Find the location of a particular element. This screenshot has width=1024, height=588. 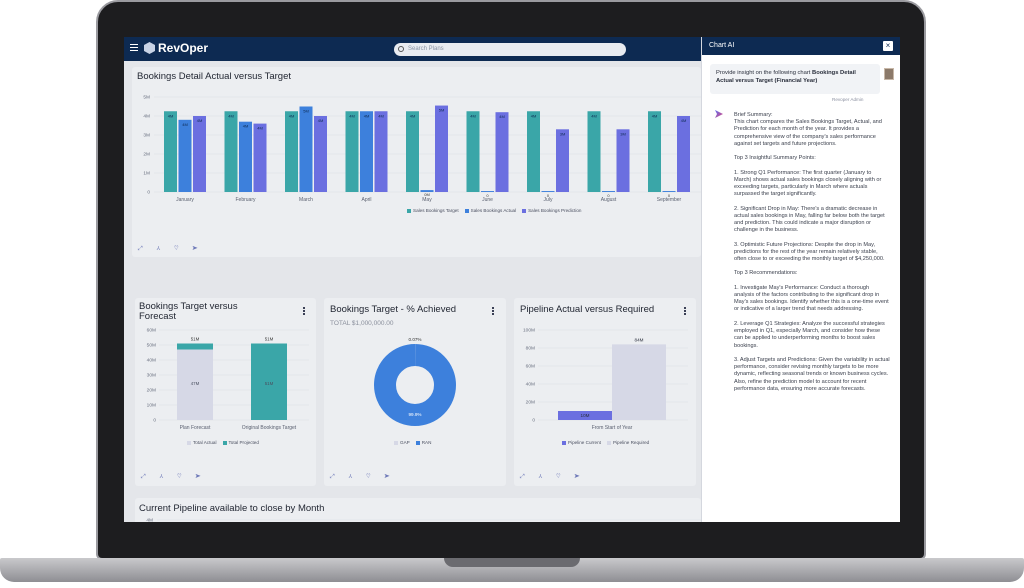

user-avatar is located at coordinates (889, 74).